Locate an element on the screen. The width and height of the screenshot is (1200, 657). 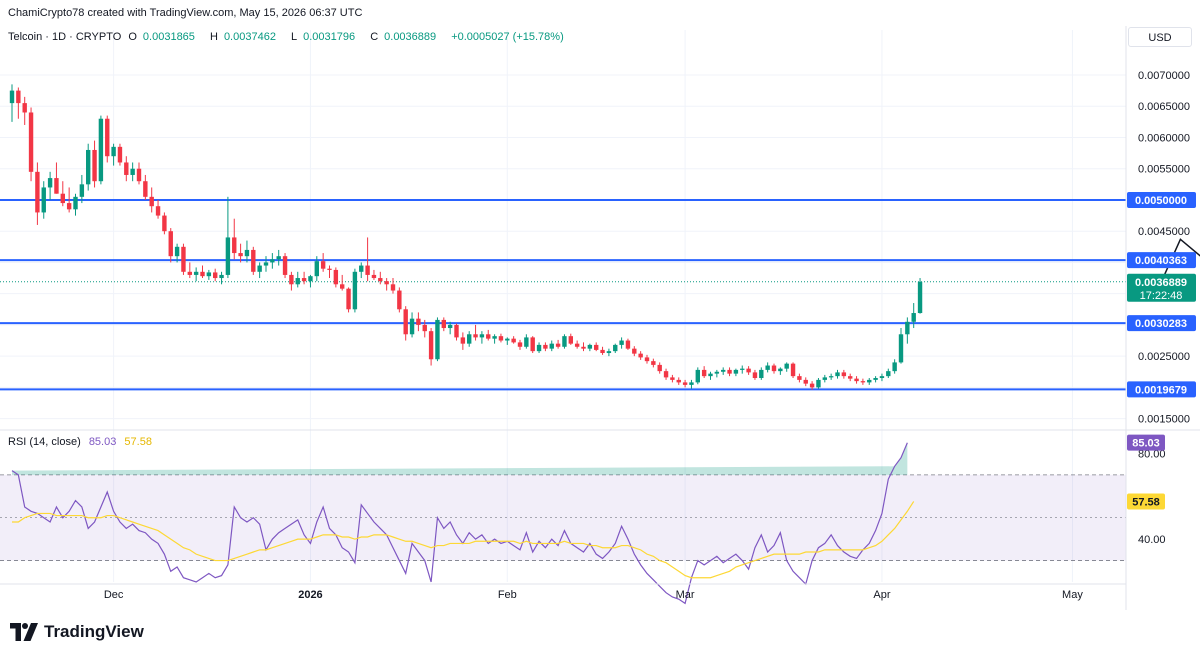
tradingview-logo: TradingView is located at coordinates (77, 632).